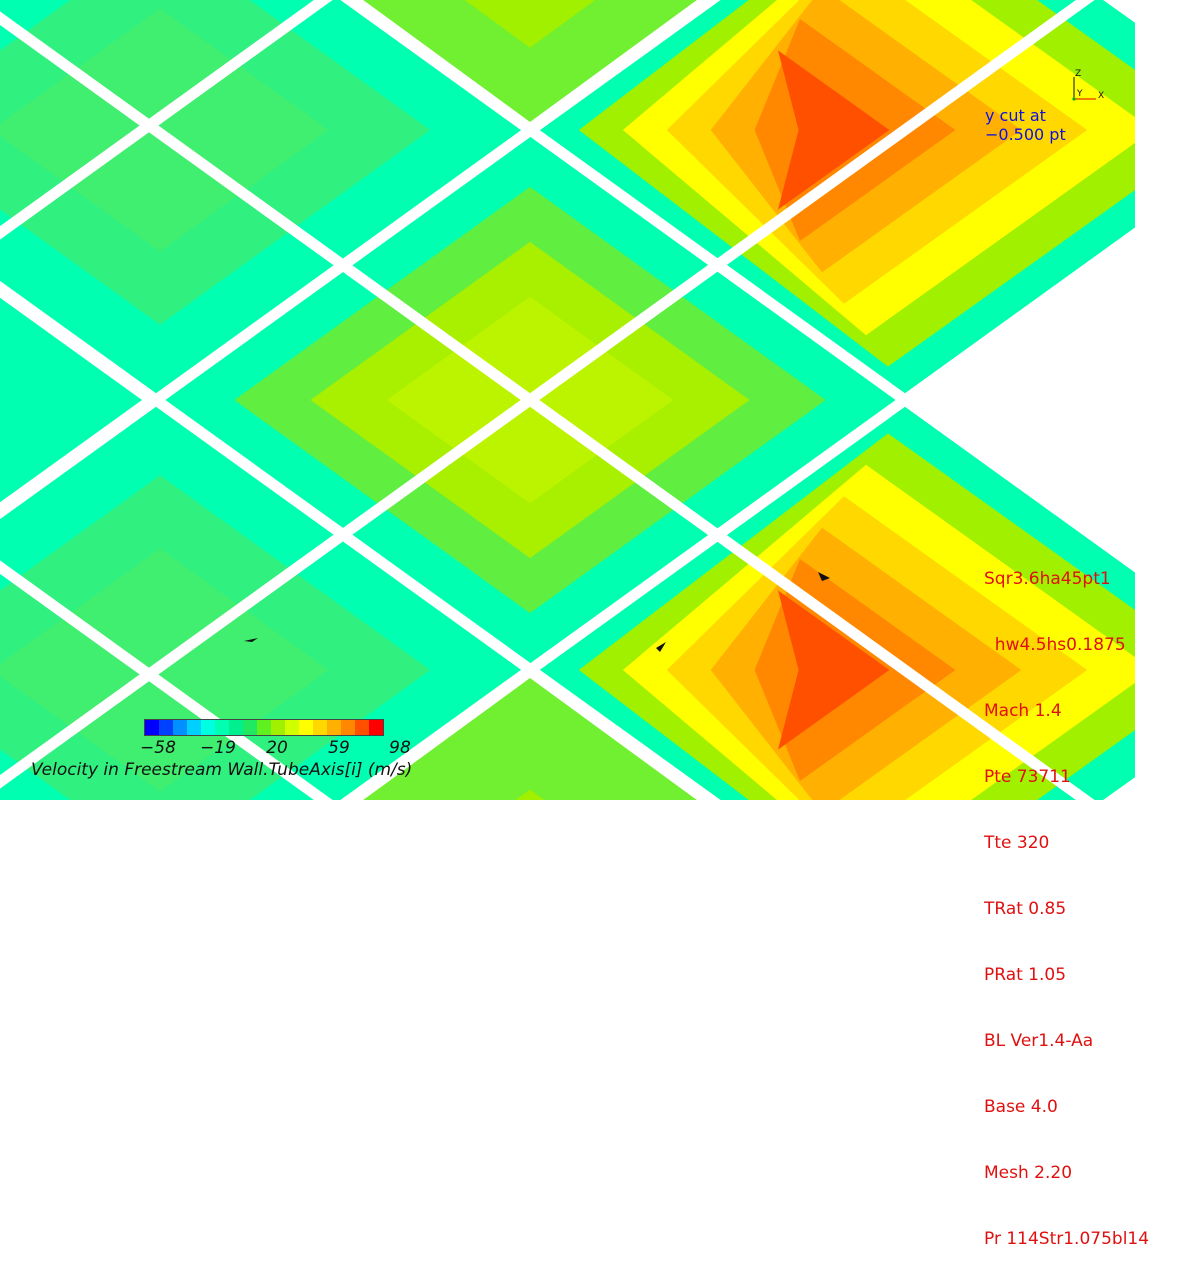  Describe the element at coordinates (1025, 909) in the screenshot. I see `case-info-line: TRat 0.85` at that location.